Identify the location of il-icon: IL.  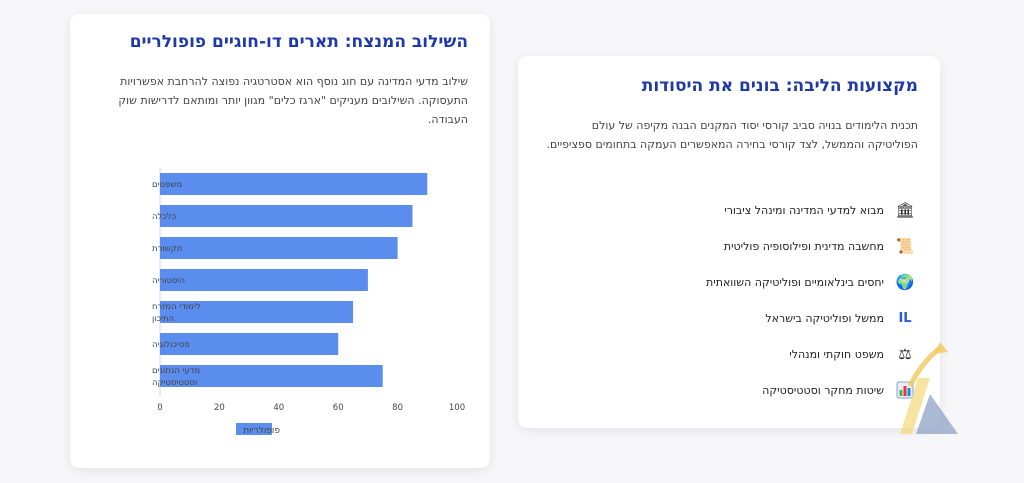
(905, 318).